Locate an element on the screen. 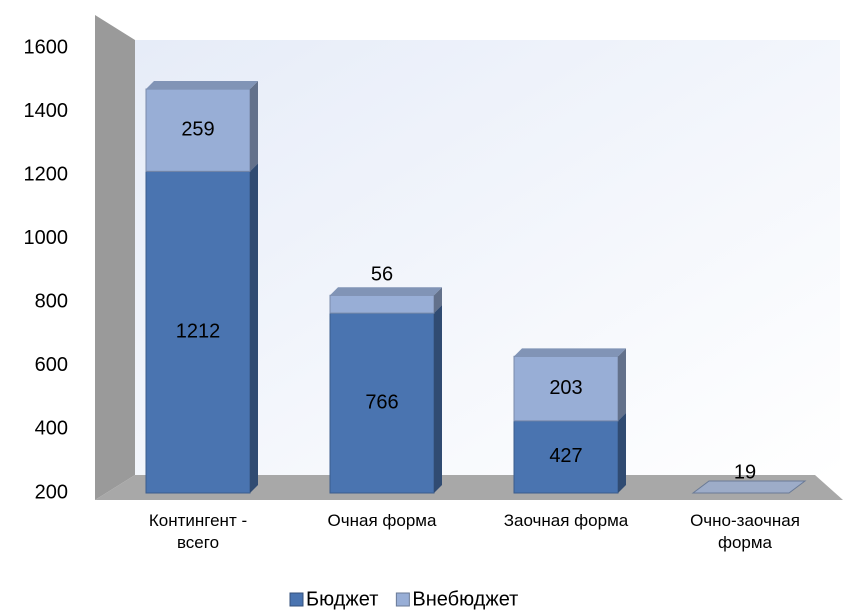 This screenshot has height=612, width=843. legend-label: Бюджет is located at coordinates (342, 599).